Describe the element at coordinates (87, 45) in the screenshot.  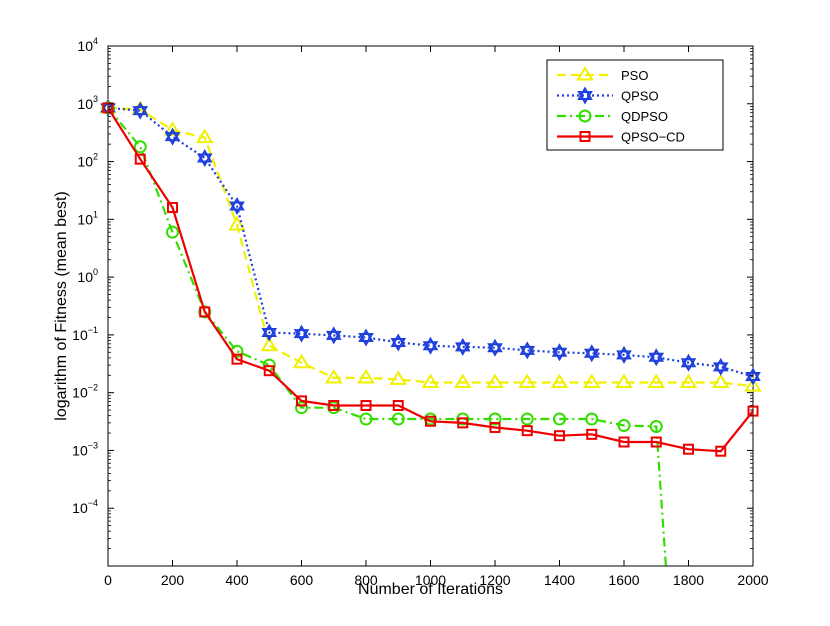
I see `y-tick-label: 10⁴` at that location.